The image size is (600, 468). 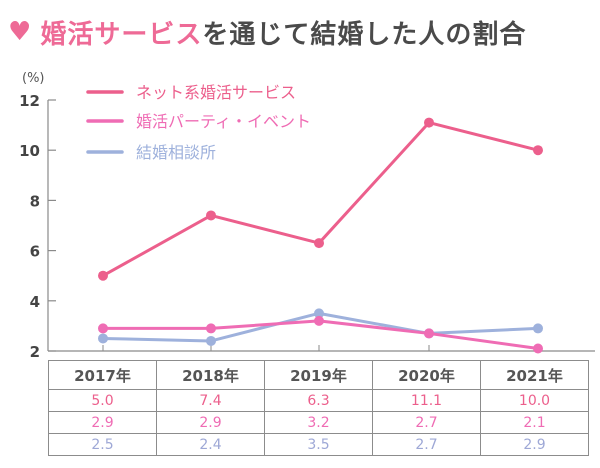 I want to click on y-axis-unit: (%), so click(x=33, y=78).